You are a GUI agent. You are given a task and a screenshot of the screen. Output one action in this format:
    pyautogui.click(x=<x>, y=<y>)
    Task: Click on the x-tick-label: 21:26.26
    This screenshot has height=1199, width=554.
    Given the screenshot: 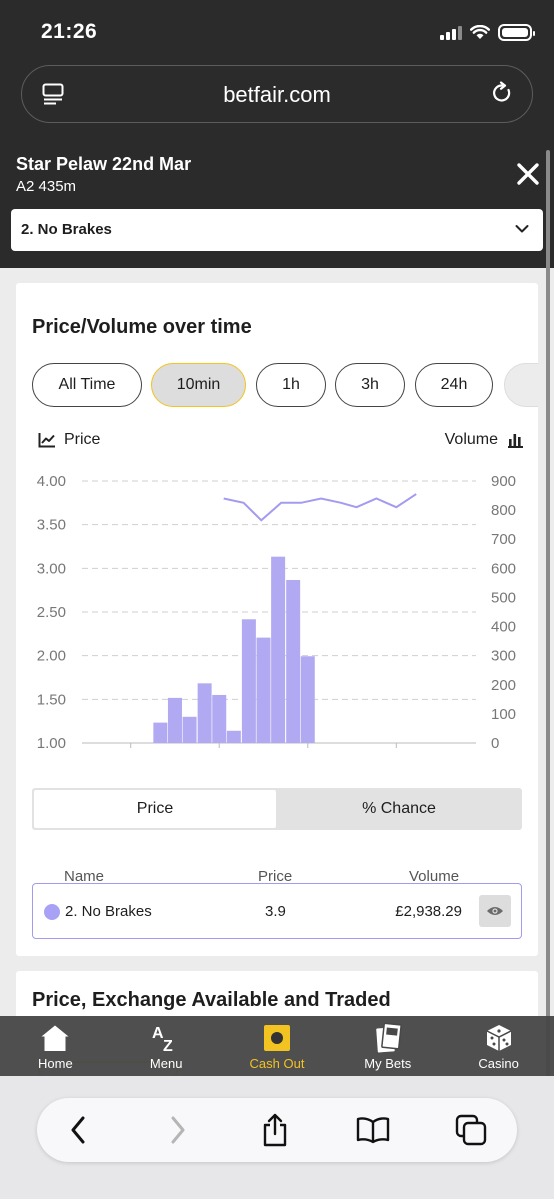 What is the action you would take?
    pyautogui.click(x=396, y=761)
    